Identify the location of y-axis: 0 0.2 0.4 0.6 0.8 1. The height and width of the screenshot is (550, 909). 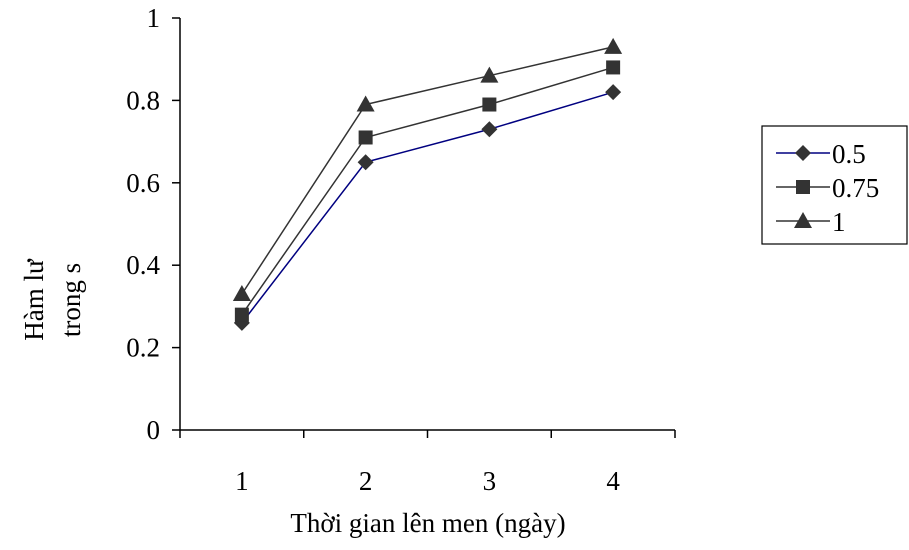
(153, 224).